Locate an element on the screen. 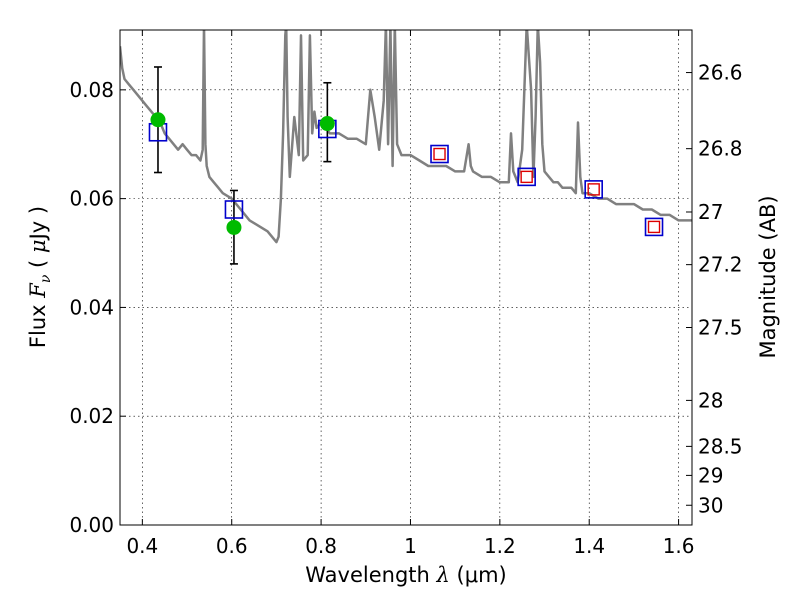 Image resolution: width=800 pixels, height=600 pixels. y-axis: 0.00 0.02 0.04 0.06 0.08 is located at coordinates (97, 307).